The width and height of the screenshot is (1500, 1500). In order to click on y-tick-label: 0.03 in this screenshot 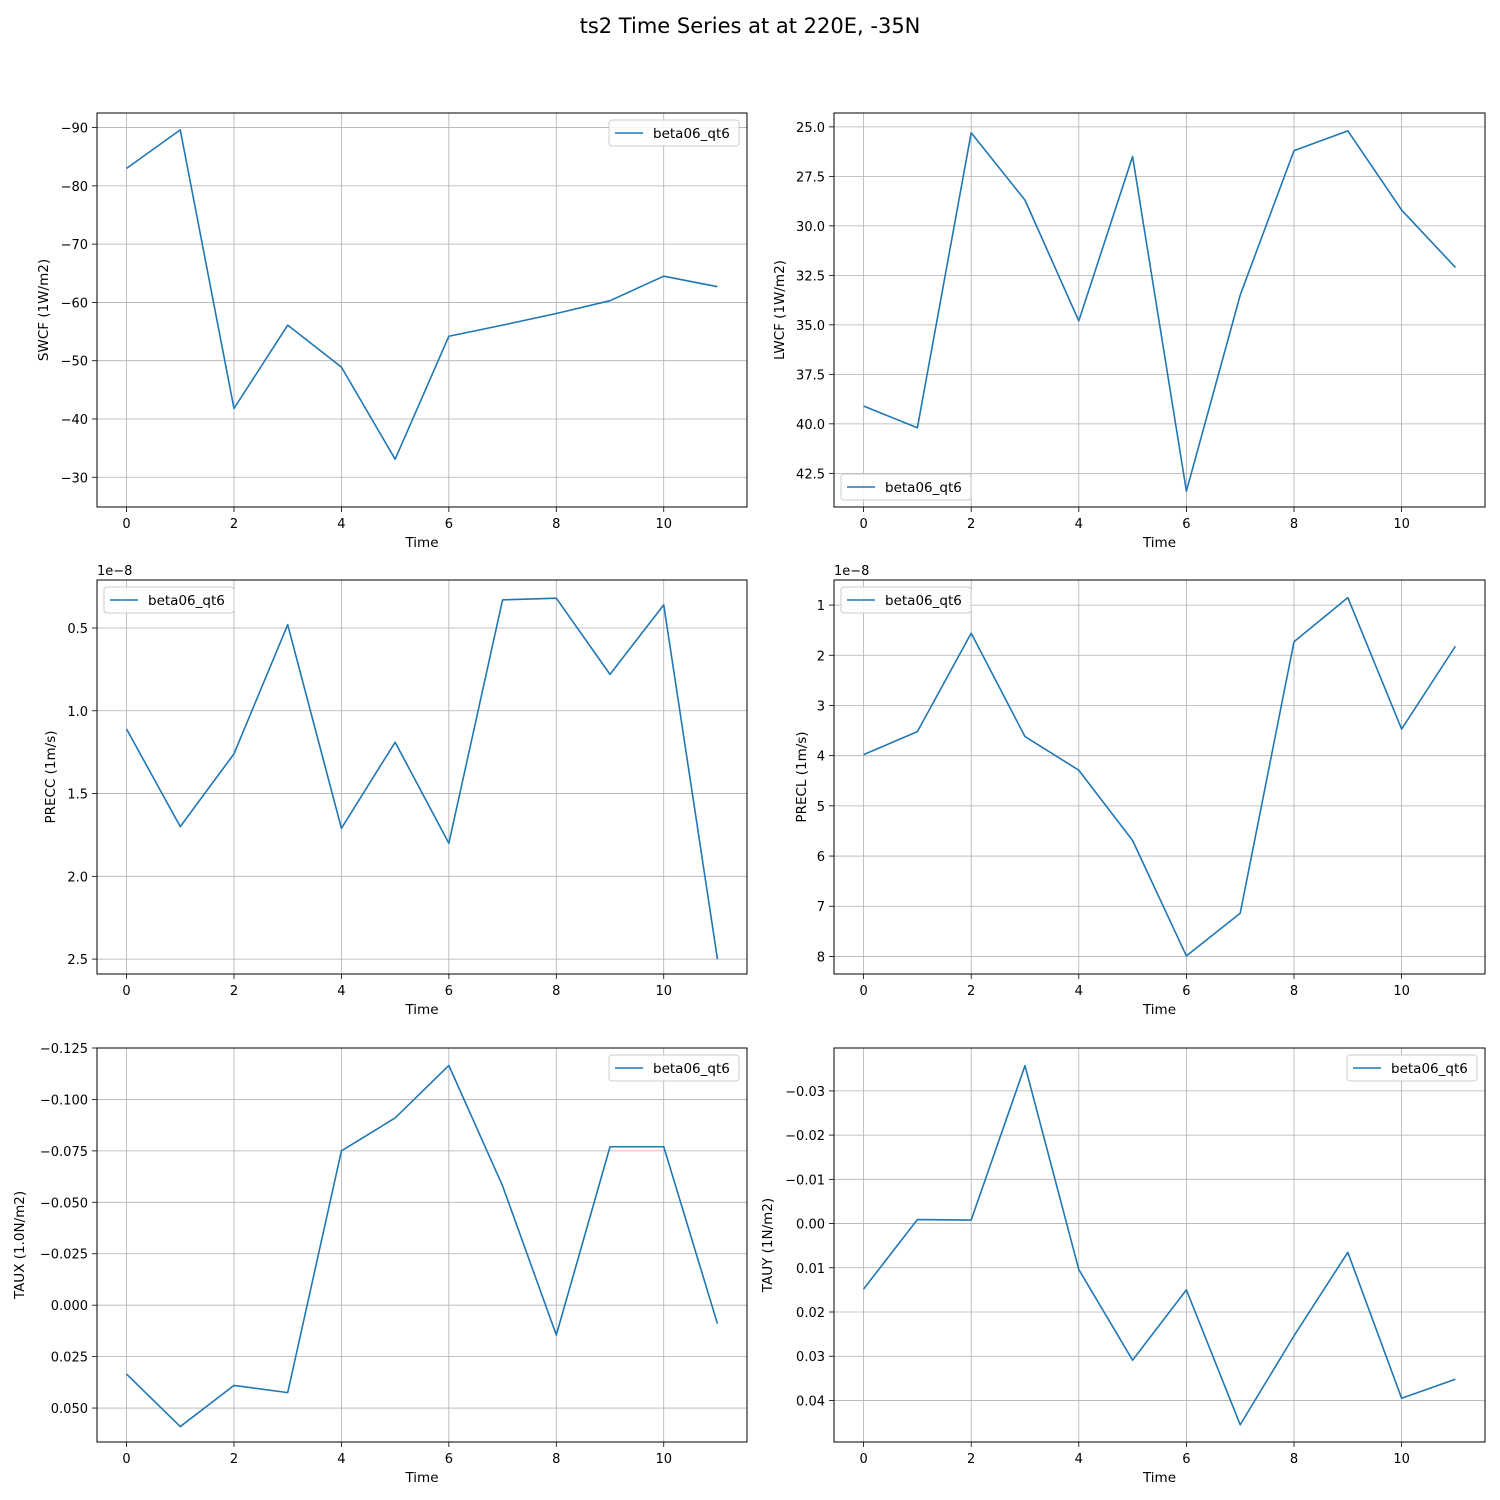, I will do `click(810, 1357)`.